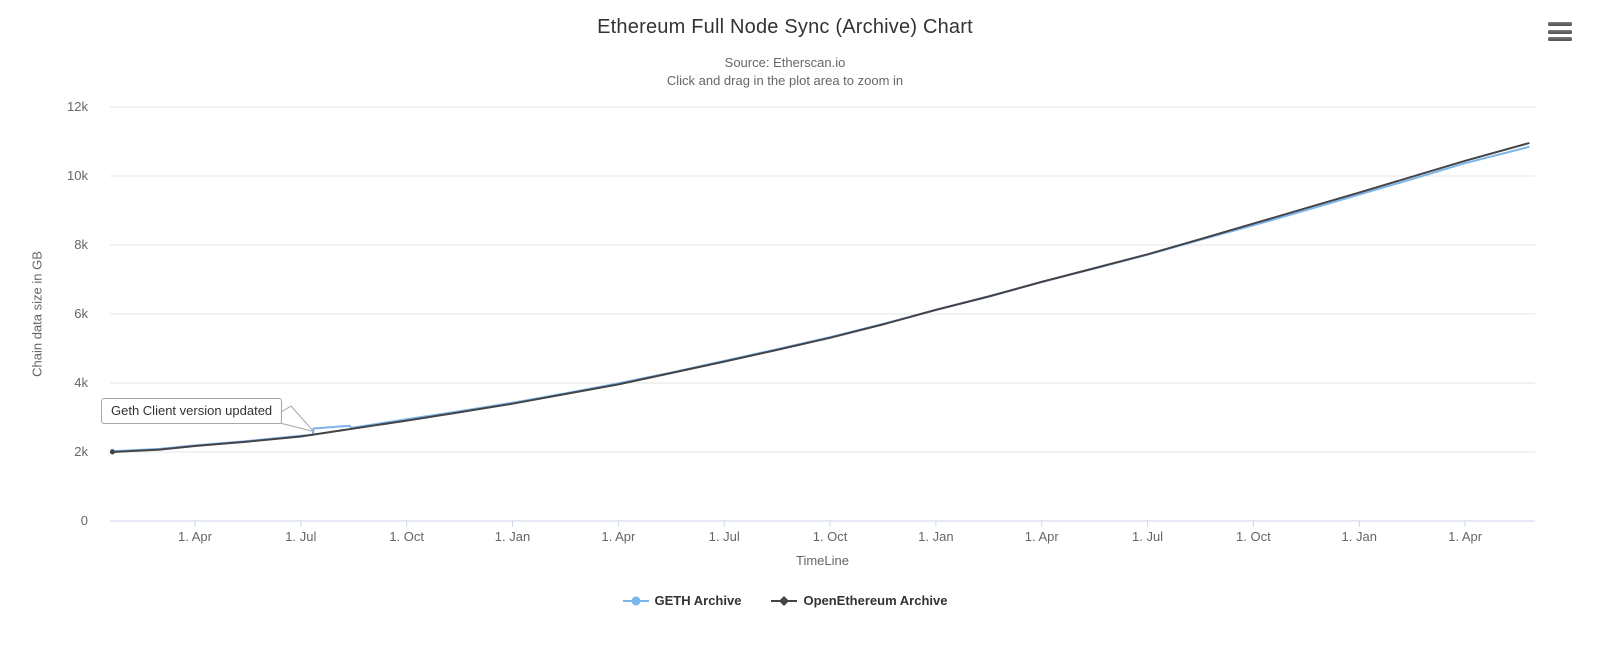 Image resolution: width=1600 pixels, height=652 pixels. I want to click on y-tick-label: 2k, so click(81, 451).